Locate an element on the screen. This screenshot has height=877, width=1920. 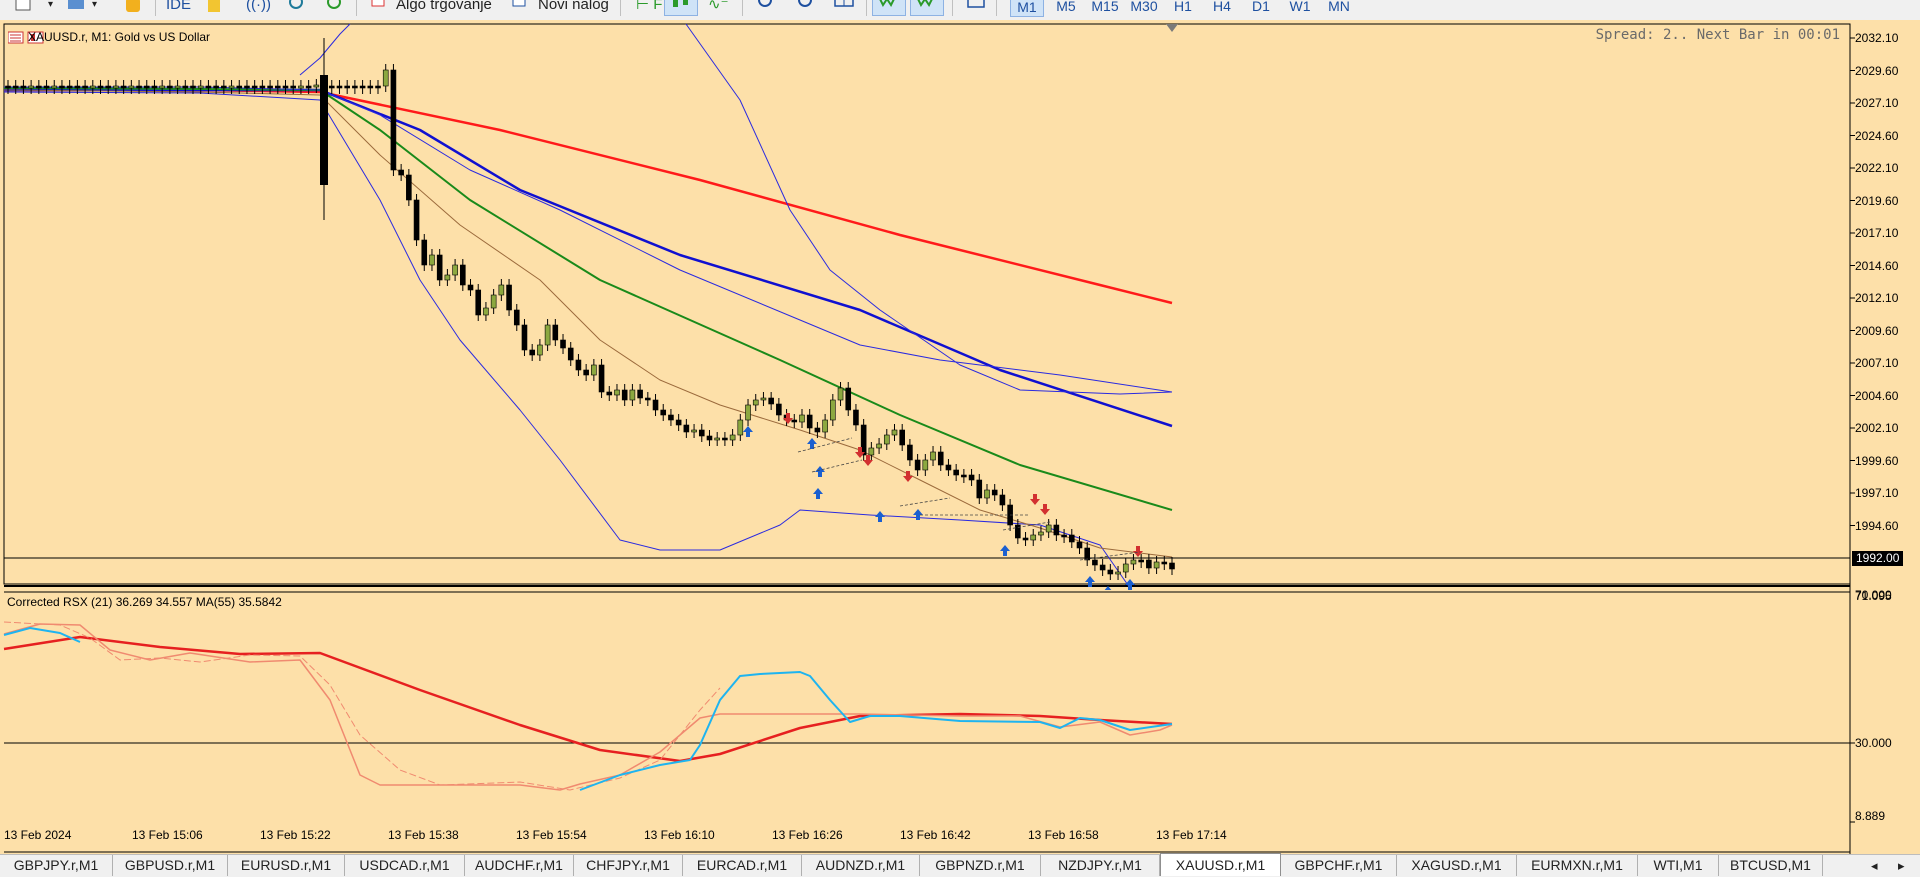
market-icon is located at coordinates (296, 7).